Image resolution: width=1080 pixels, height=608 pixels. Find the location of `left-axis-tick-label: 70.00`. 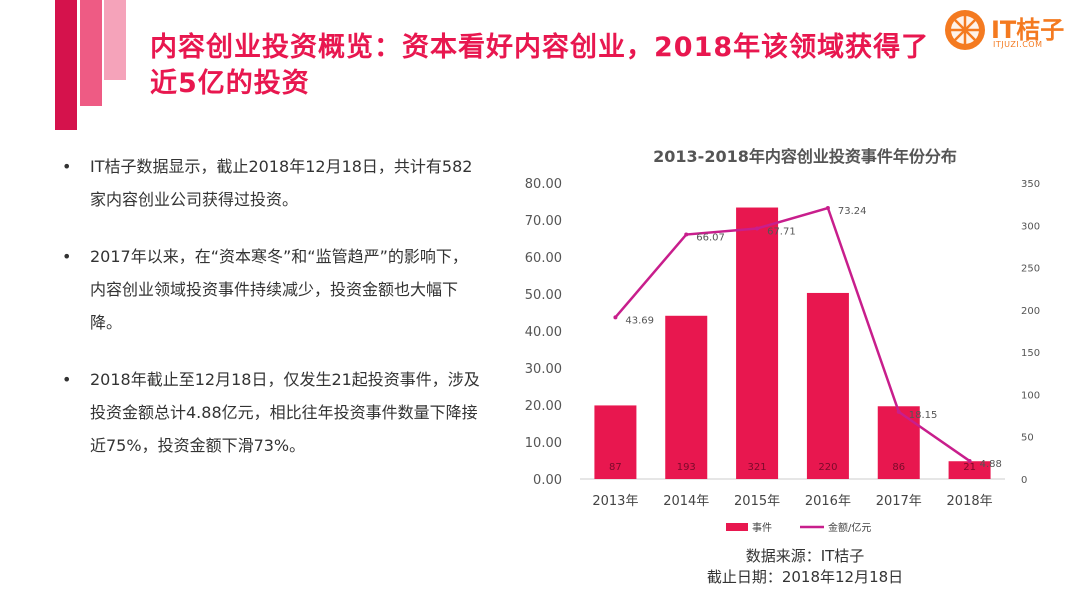

left-axis-tick-label: 70.00 is located at coordinates (543, 221).